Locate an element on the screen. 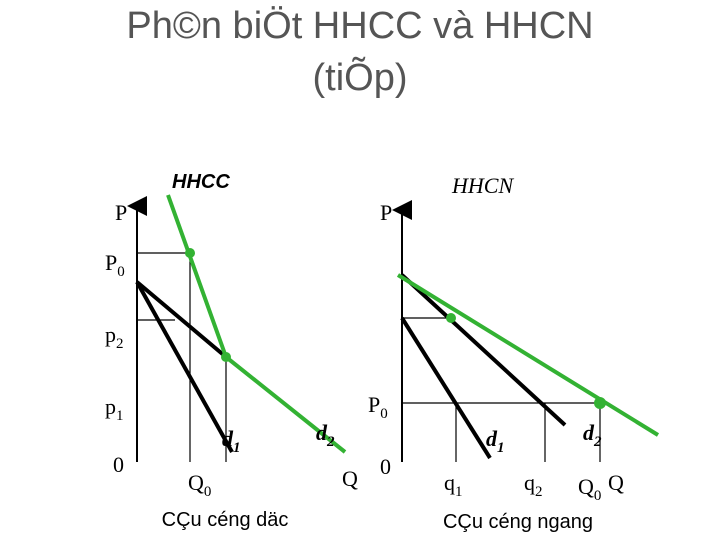  heading: HHCC is located at coordinates (201, 182).